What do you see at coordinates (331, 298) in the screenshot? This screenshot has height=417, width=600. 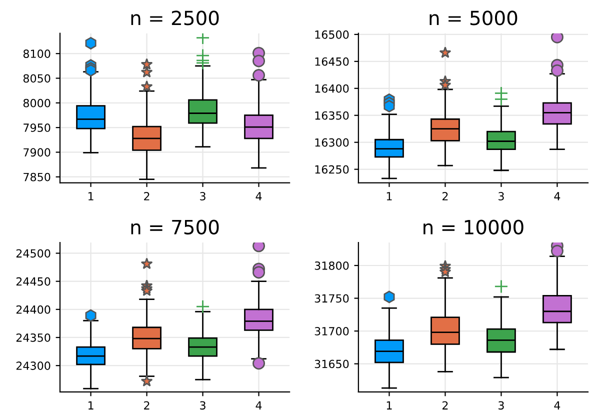 I see `y-tick-label: 31750` at bounding box center [331, 298].